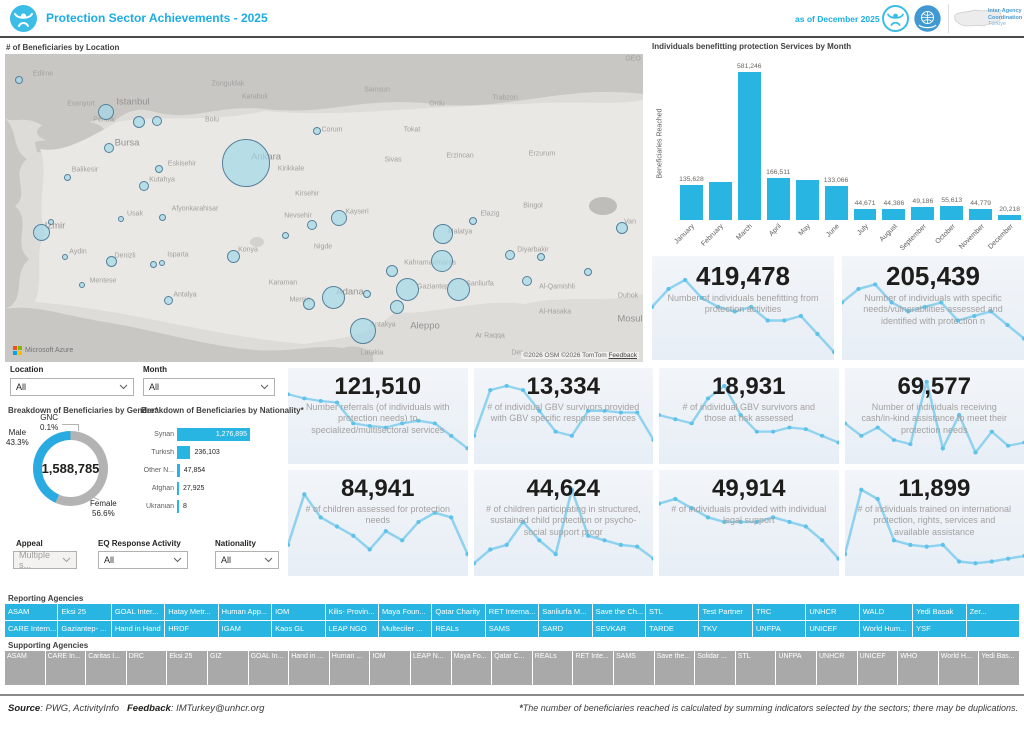 The height and width of the screenshot is (730, 1024). Describe the element at coordinates (533, 206) in the screenshot. I see `map-city-label: Bingol` at that location.